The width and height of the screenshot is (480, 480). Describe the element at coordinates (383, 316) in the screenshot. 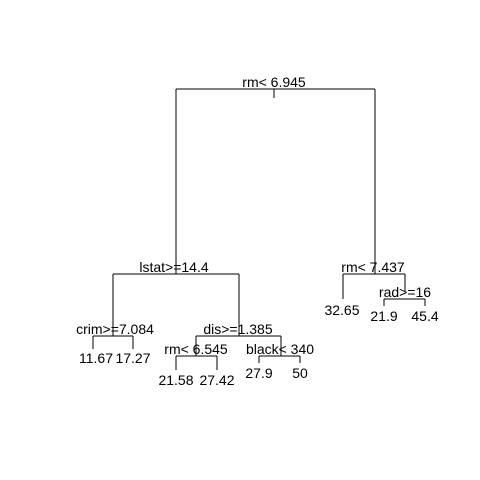

I see `leaf-value-rad-left: 21.9` at that location.